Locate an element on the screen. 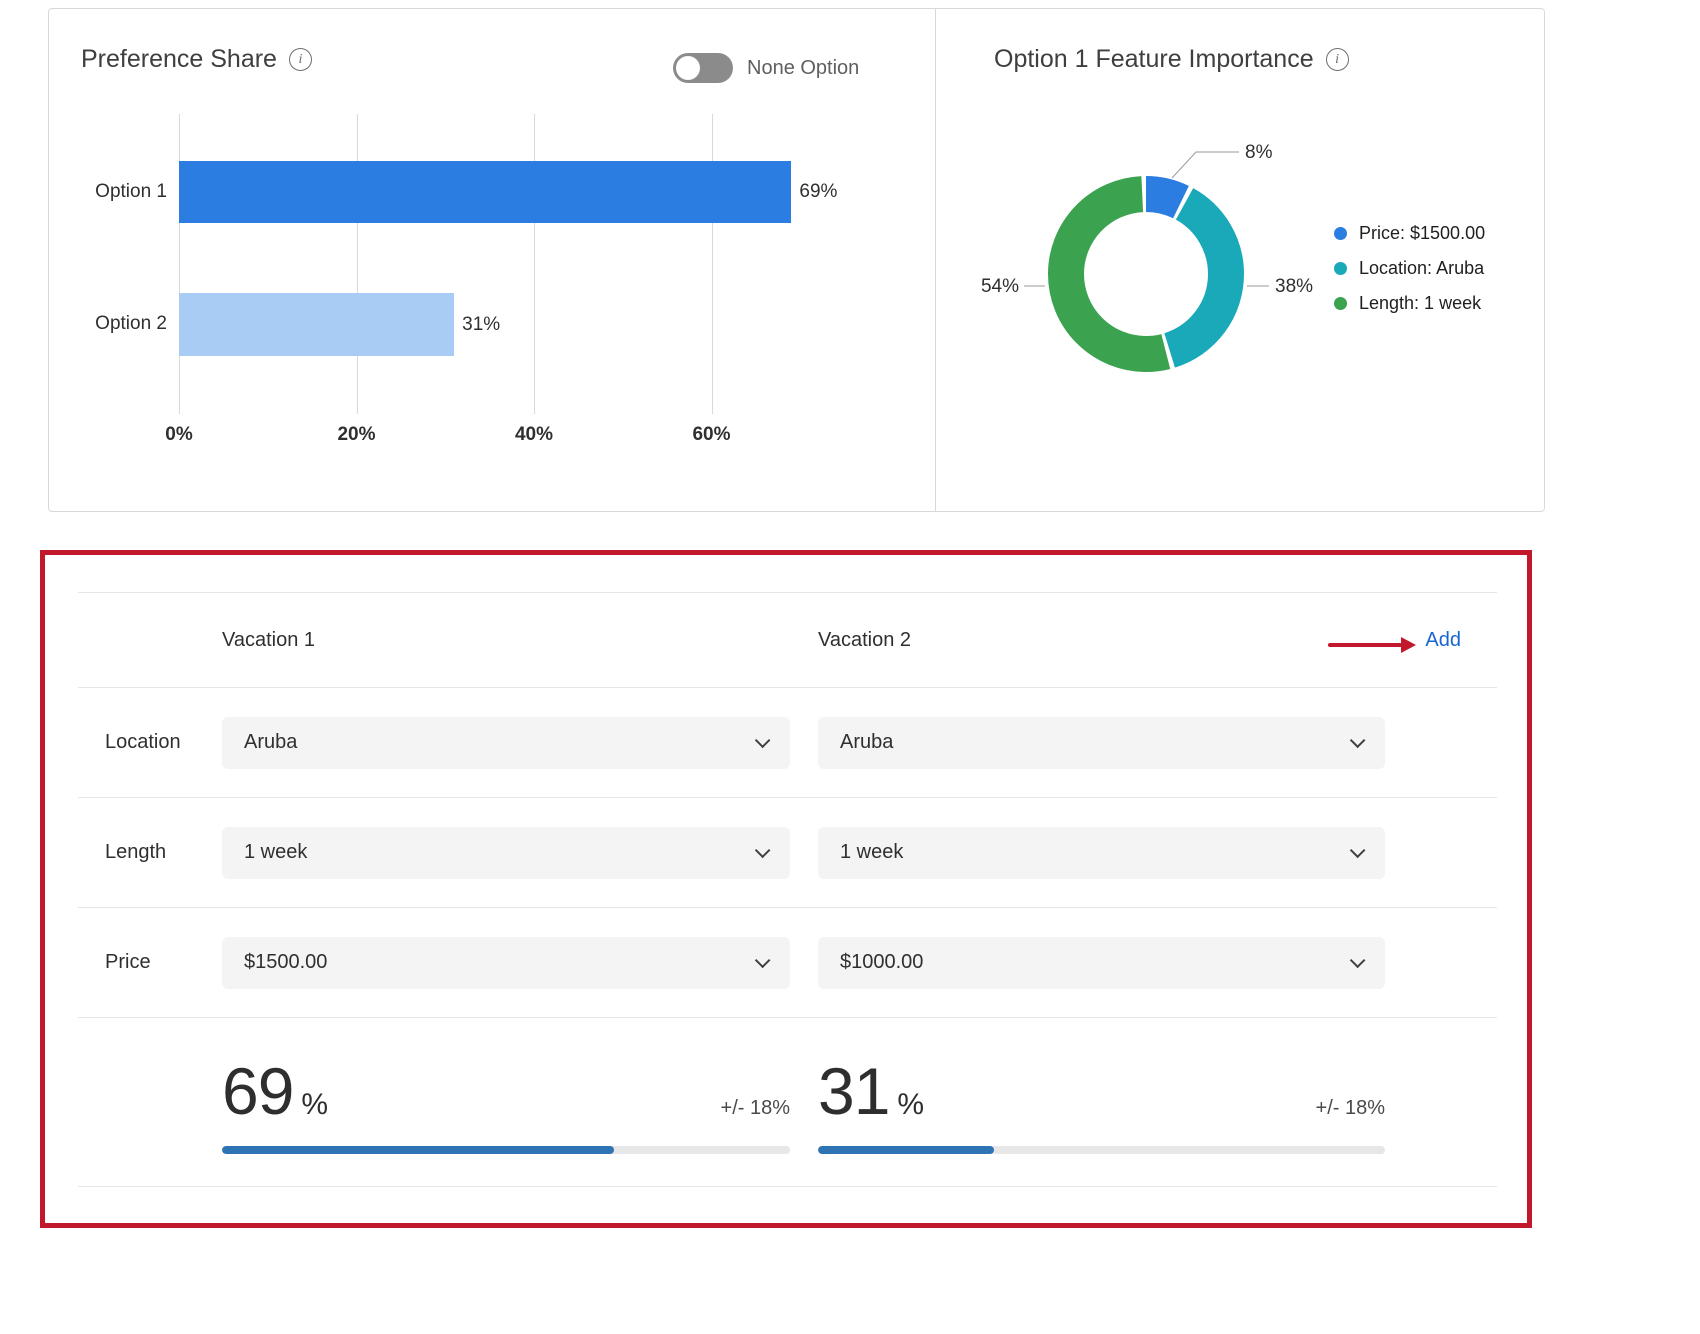 The image size is (1700, 1334). x-tick: 20% is located at coordinates (356, 434).